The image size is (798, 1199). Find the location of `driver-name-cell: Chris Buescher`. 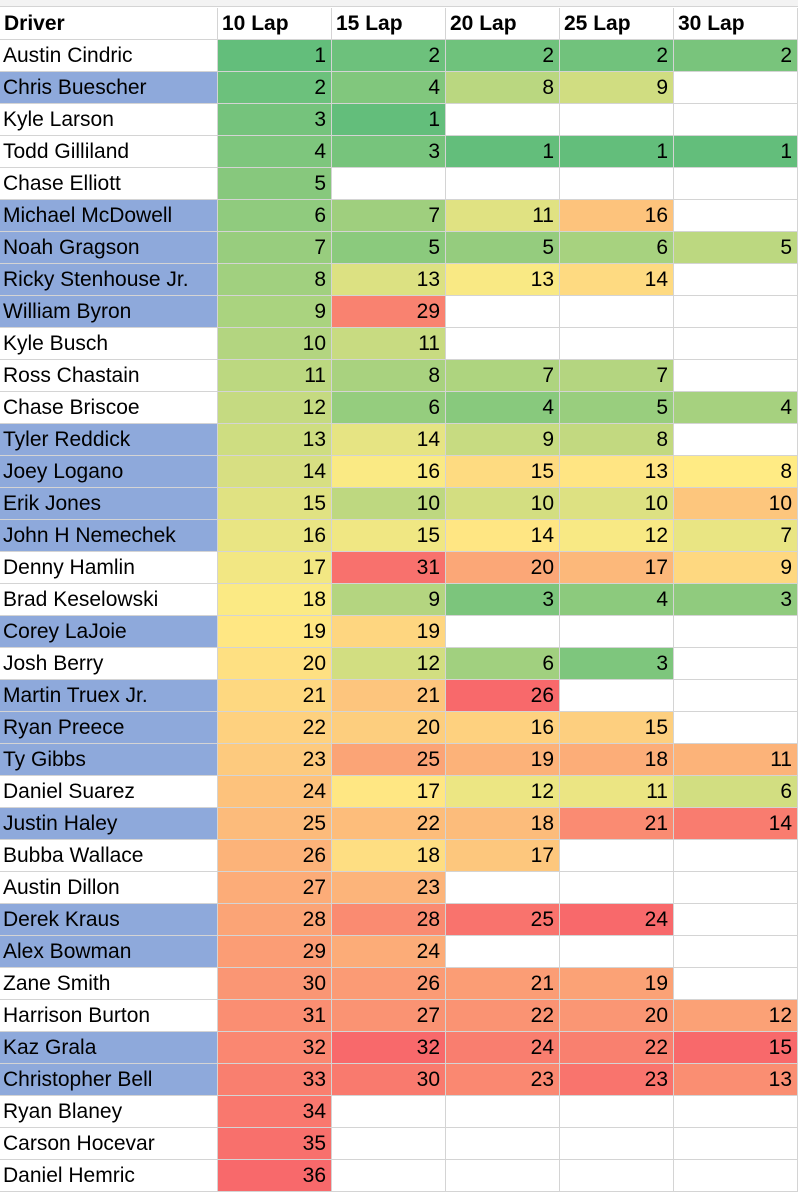

driver-name-cell: Chris Buescher is located at coordinates (109, 88).